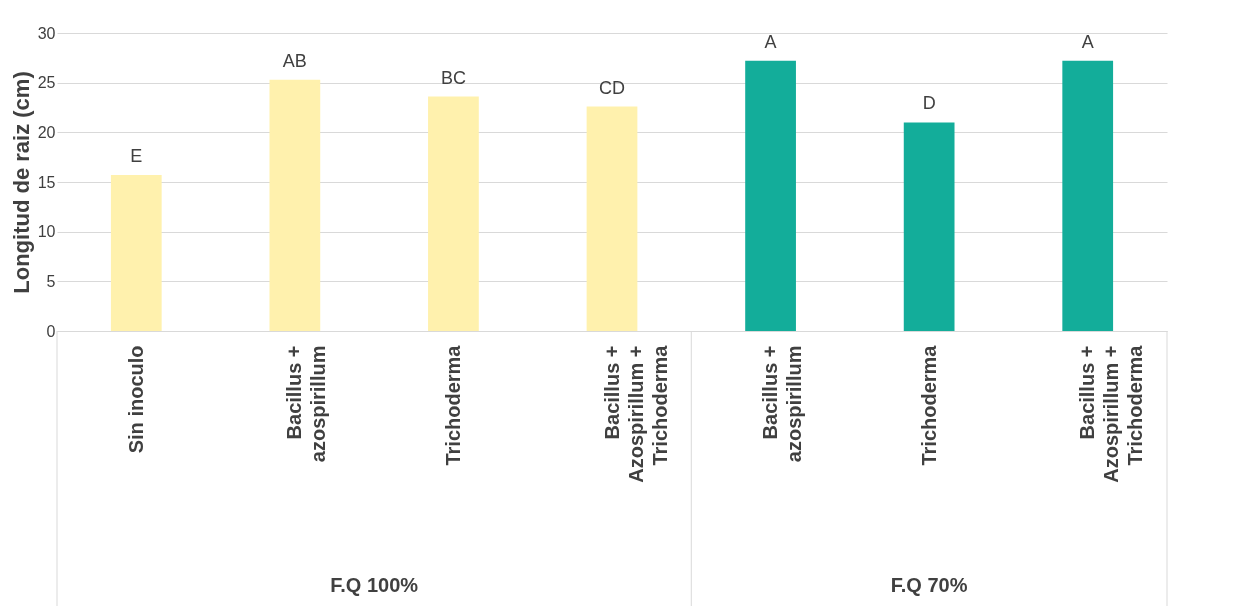  Describe the element at coordinates (294, 60) in the screenshot. I see `data-label: AB` at that location.